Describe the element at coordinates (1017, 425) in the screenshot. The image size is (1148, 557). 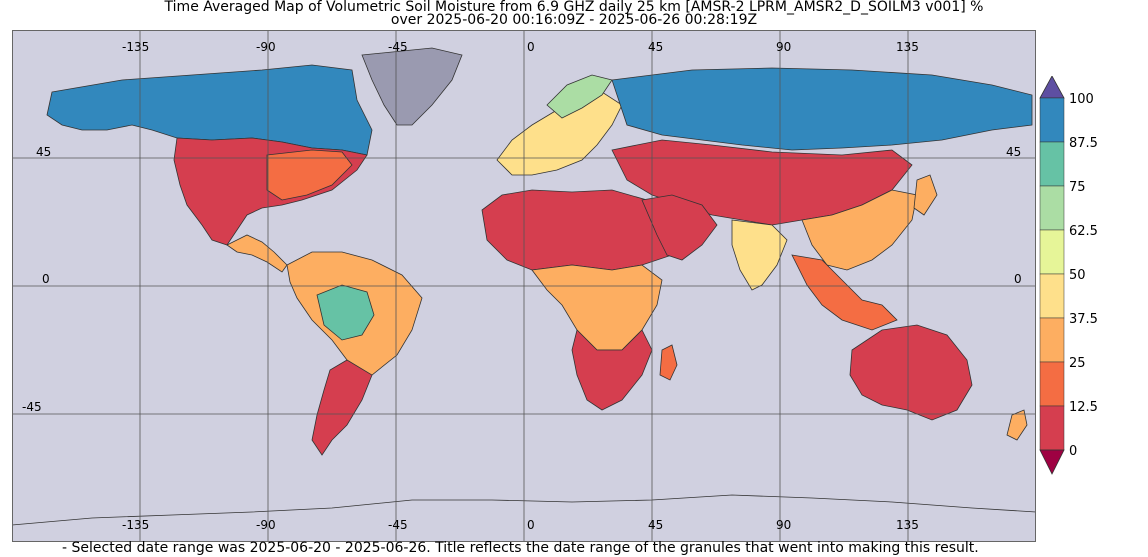
I see `land-new-zealand` at that location.